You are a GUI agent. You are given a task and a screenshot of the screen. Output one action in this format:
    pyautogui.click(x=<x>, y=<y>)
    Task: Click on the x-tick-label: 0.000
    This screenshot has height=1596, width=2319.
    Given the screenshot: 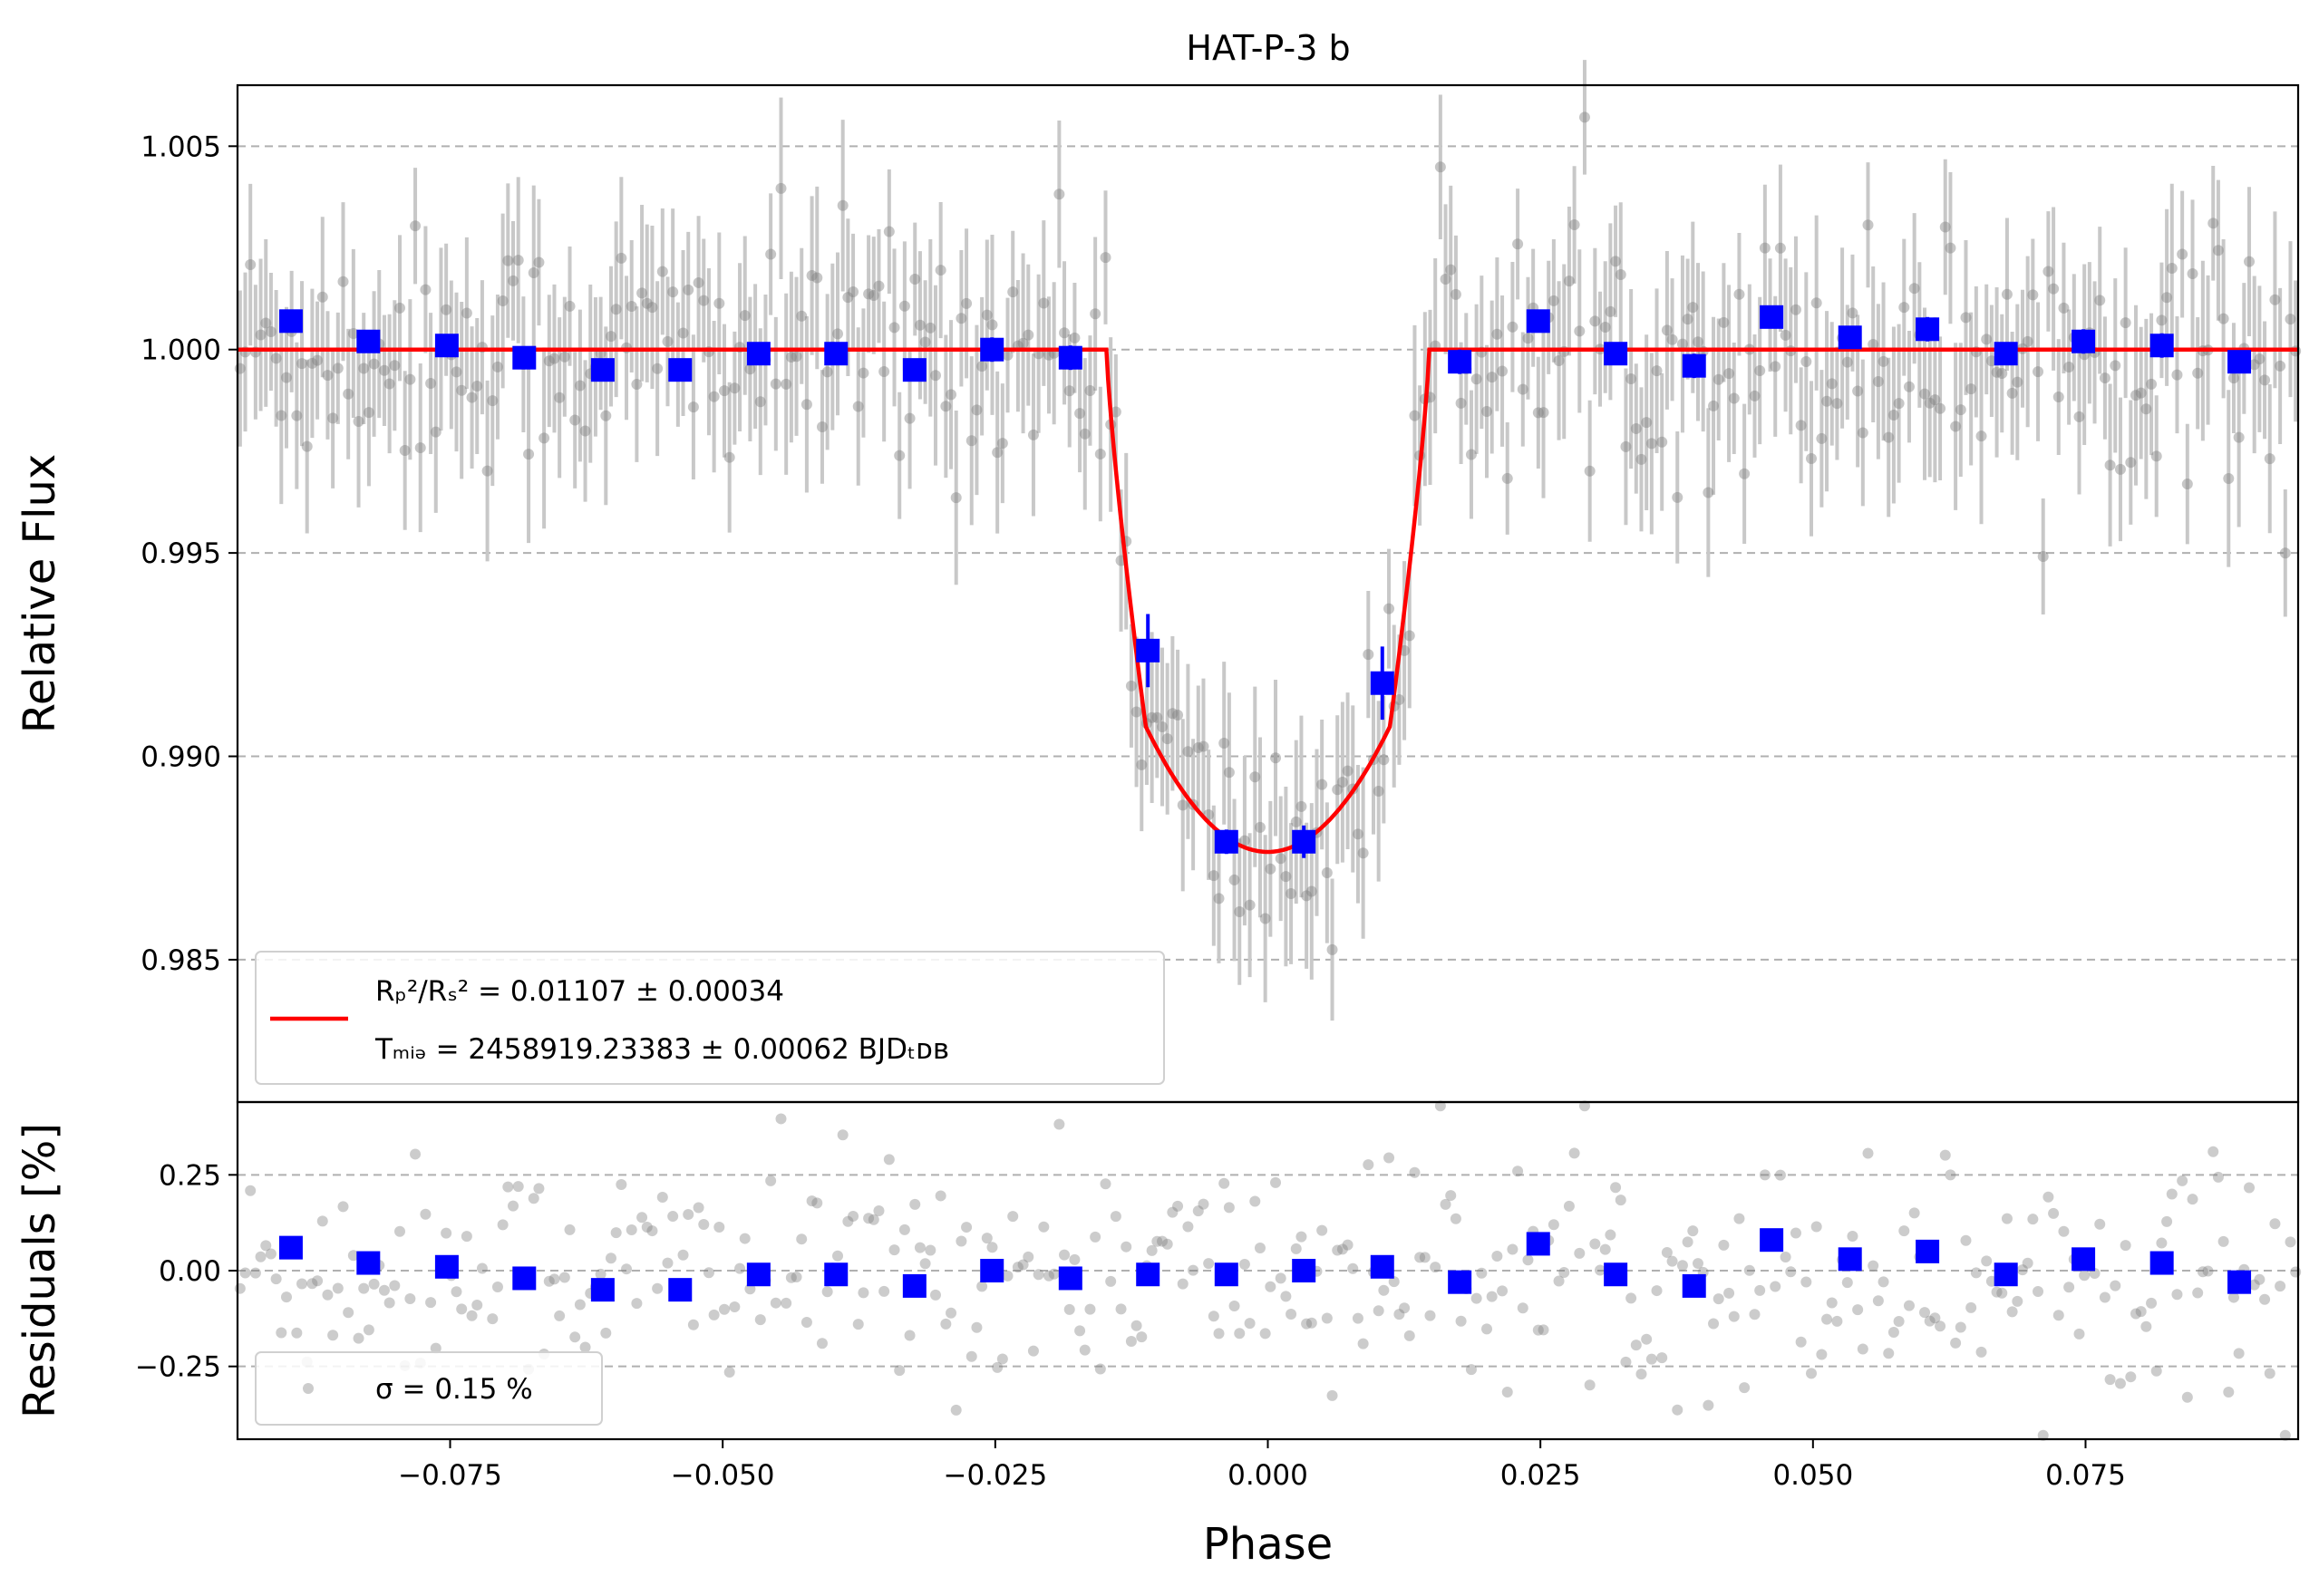 What is the action you would take?
    pyautogui.click(x=1267, y=1475)
    